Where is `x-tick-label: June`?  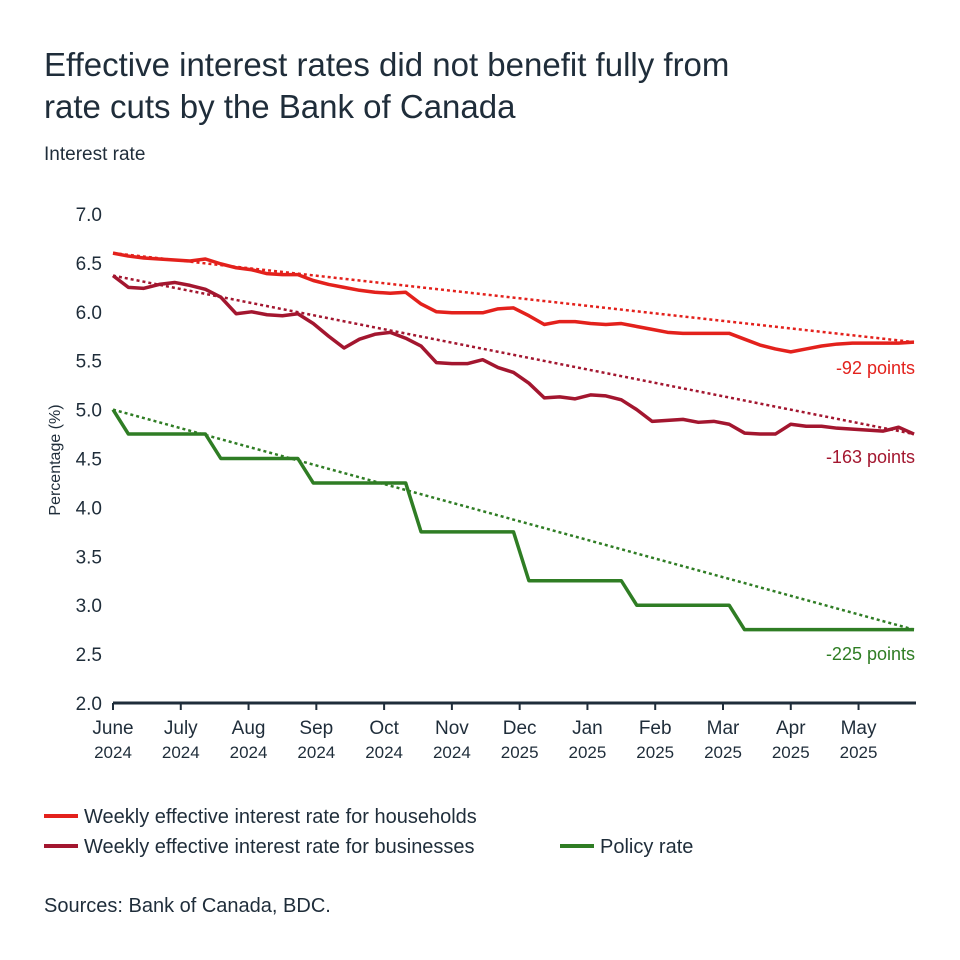
x-tick-label: June is located at coordinates (112, 728).